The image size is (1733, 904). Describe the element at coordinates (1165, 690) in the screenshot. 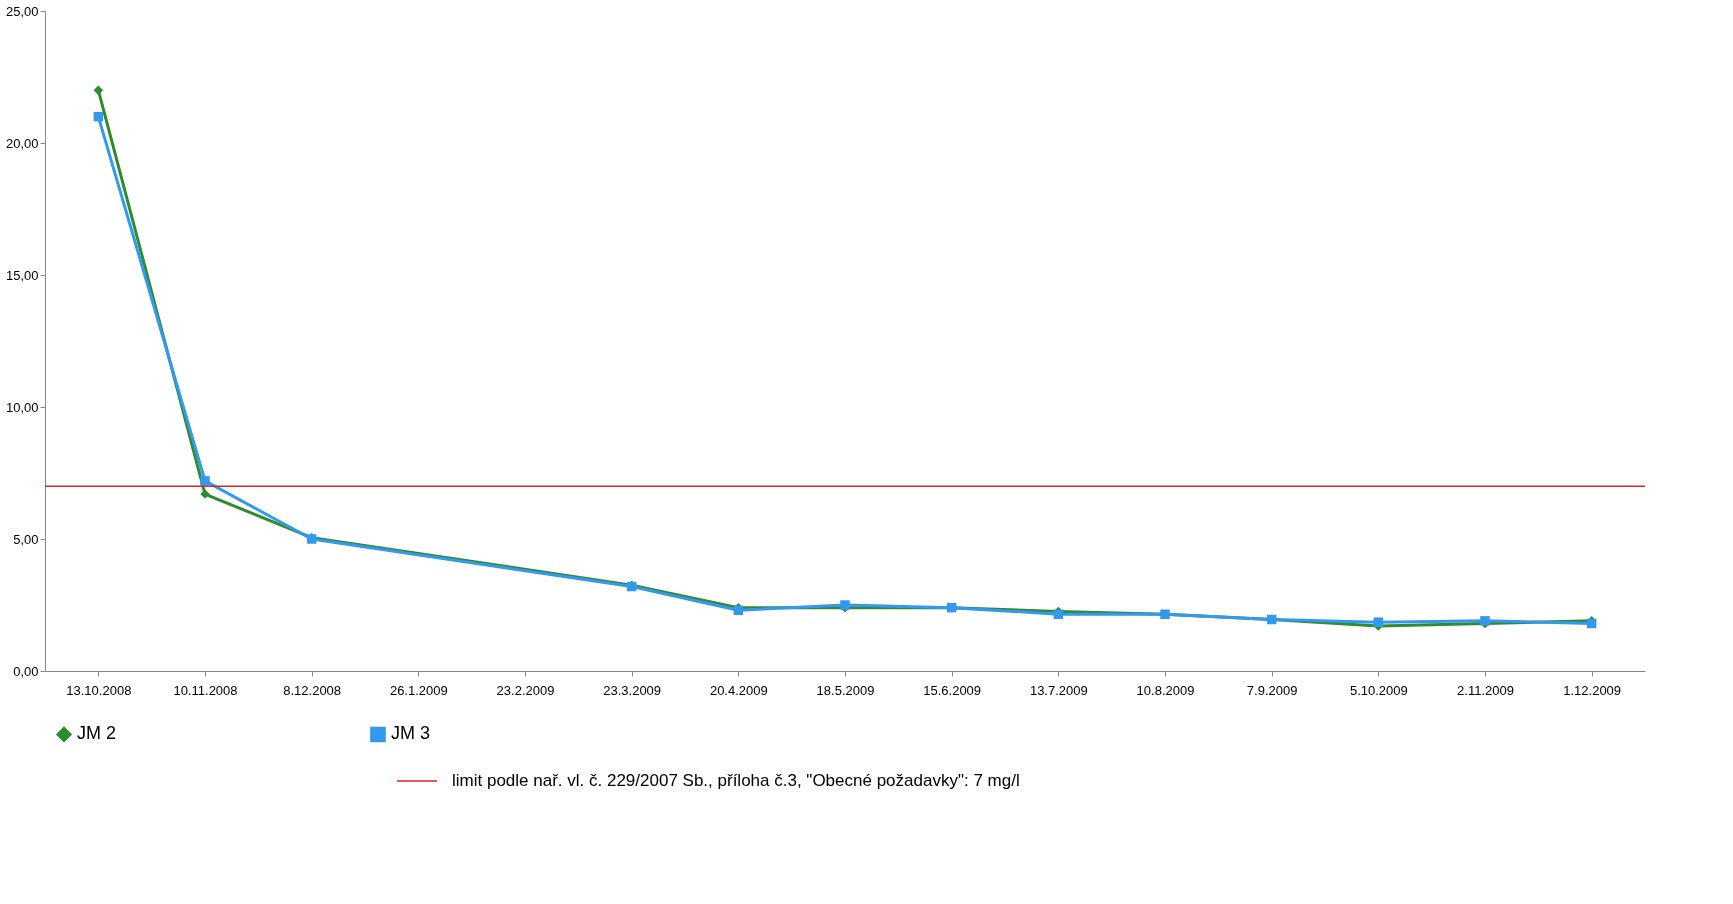

I see `x-tick-label: 10.8.2009` at that location.